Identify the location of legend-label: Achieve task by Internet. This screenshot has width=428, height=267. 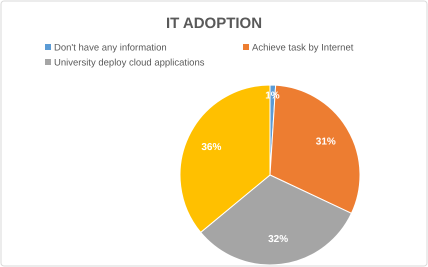
(303, 48).